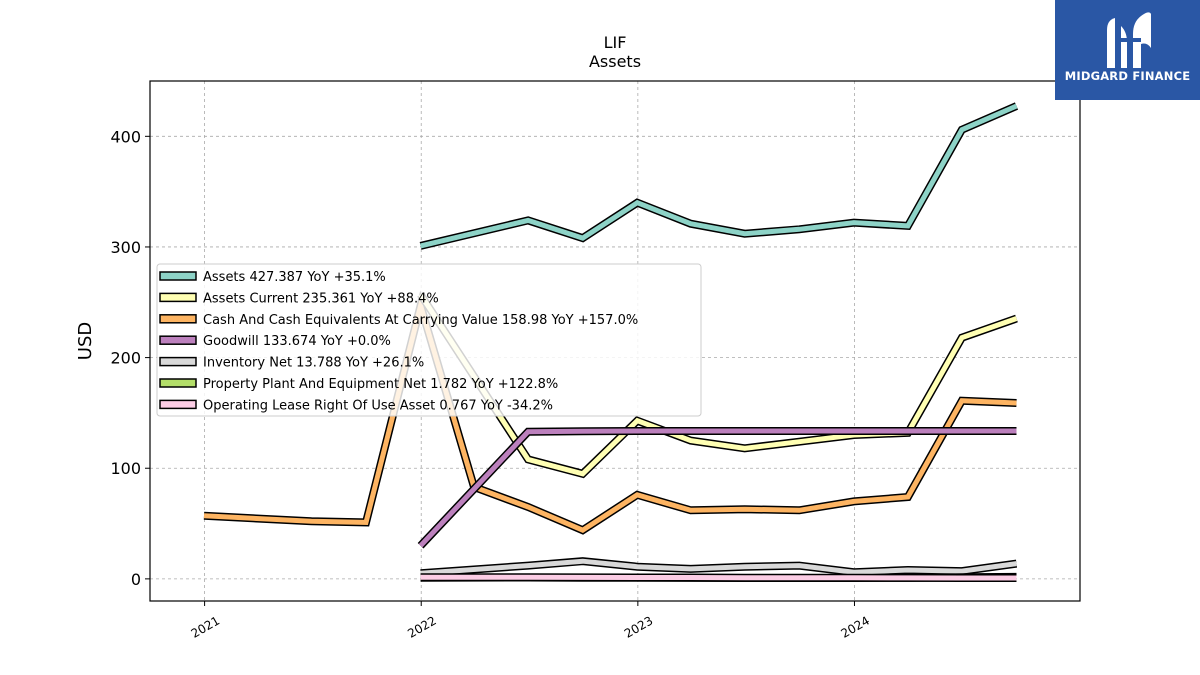 This screenshot has width=1200, height=675. What do you see at coordinates (421, 626) in the screenshot?
I see `x-tick-label: 2022` at bounding box center [421, 626].